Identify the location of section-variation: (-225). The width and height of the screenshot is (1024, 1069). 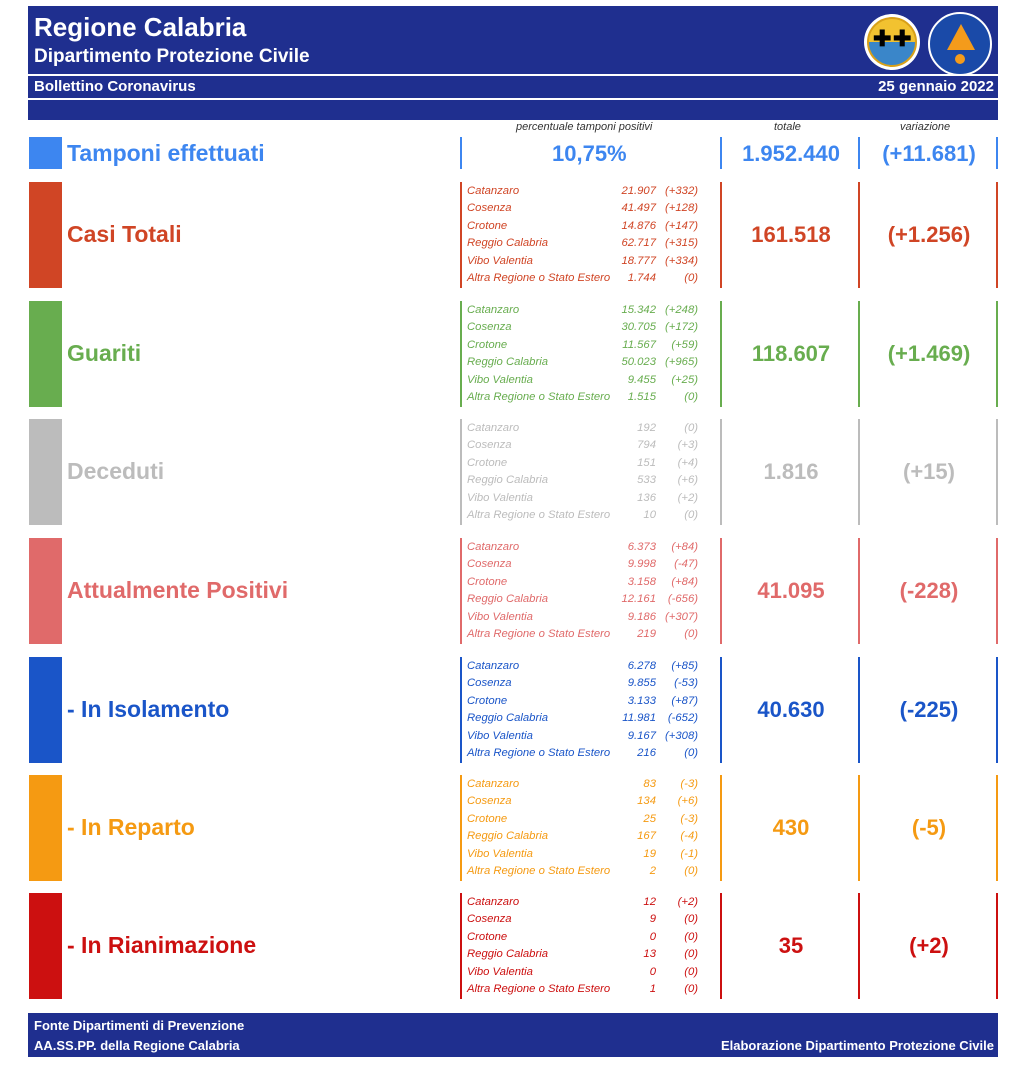
(929, 709).